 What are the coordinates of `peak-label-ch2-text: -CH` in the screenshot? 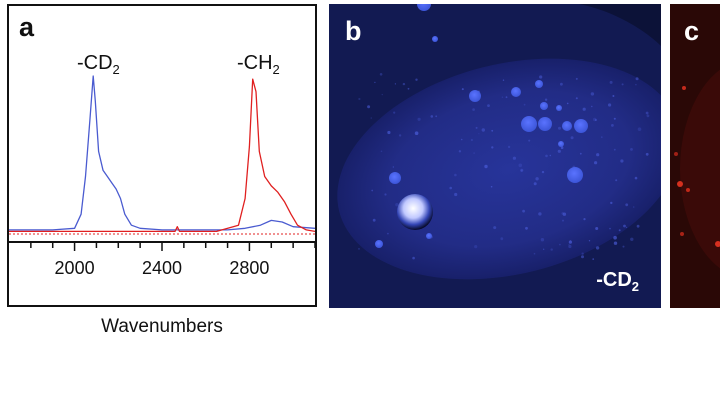 It's located at (255, 63).